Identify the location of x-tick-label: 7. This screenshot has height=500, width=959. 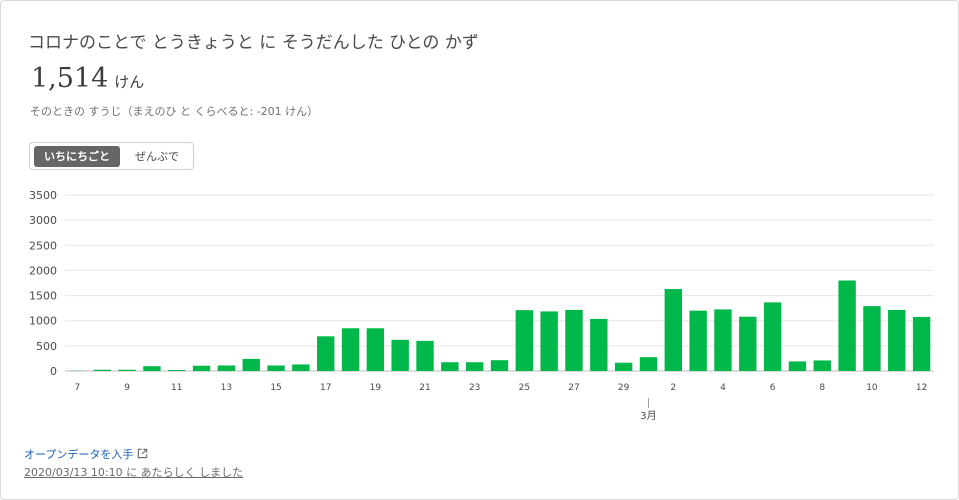
(78, 388).